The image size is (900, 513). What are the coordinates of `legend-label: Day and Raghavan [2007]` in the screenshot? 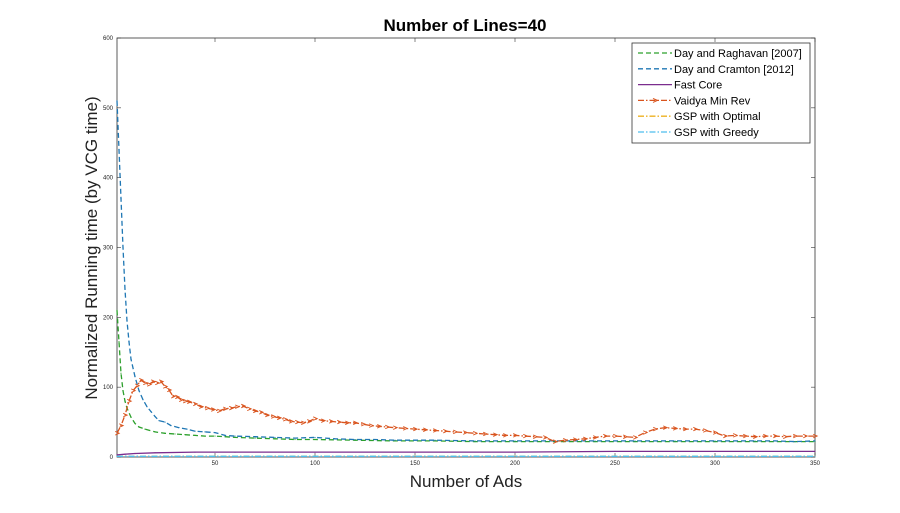 It's located at (738, 54).